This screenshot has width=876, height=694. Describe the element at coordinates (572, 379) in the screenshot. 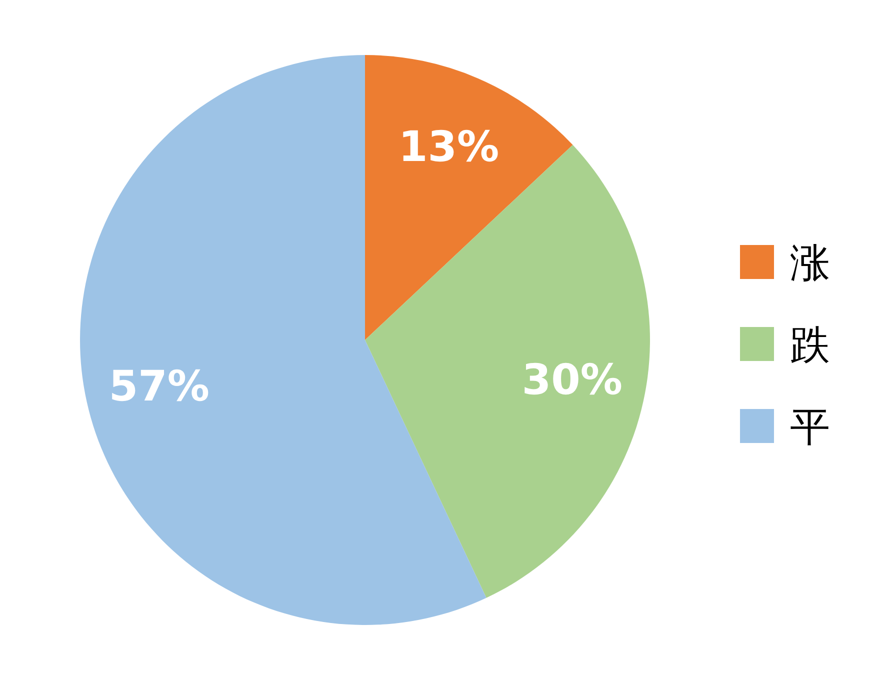

I see `data-label: 30%` at that location.